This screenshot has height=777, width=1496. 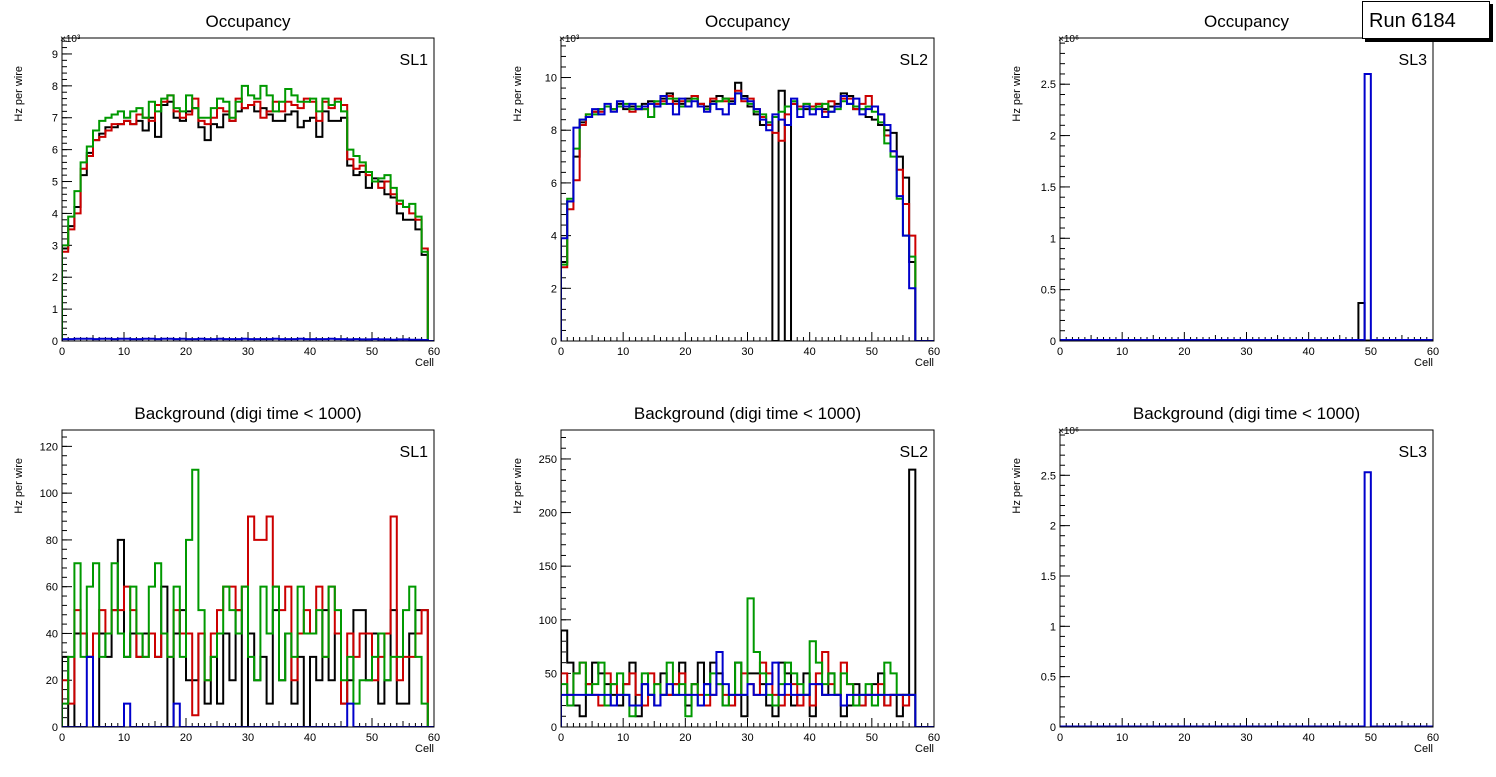 What do you see at coordinates (1048, 291) in the screenshot?
I see `y-tick-label: 0.5` at bounding box center [1048, 291].